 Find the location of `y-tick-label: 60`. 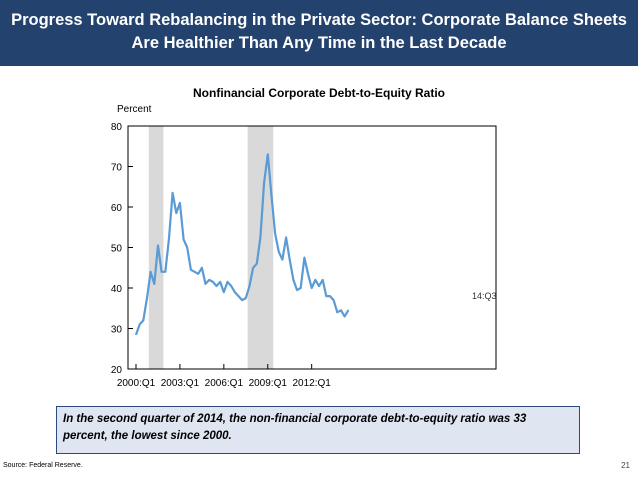

y-tick-label: 60 is located at coordinates (117, 208).